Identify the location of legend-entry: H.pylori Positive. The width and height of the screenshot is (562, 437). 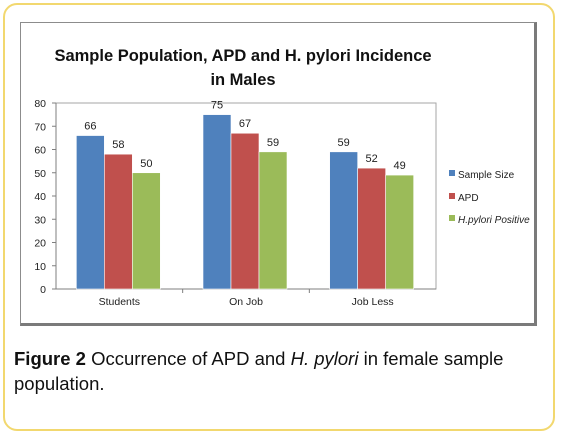
(494, 220).